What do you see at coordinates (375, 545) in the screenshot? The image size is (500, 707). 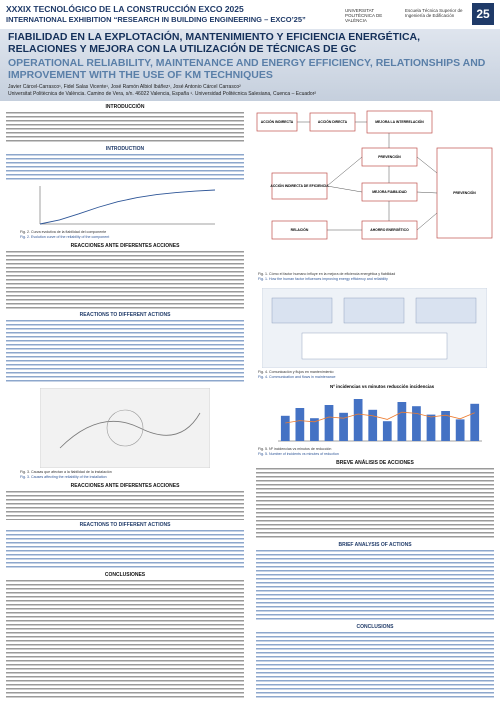 I see `heading: BRIEF ANALYSIS OF ACTIONS` at bounding box center [375, 545].